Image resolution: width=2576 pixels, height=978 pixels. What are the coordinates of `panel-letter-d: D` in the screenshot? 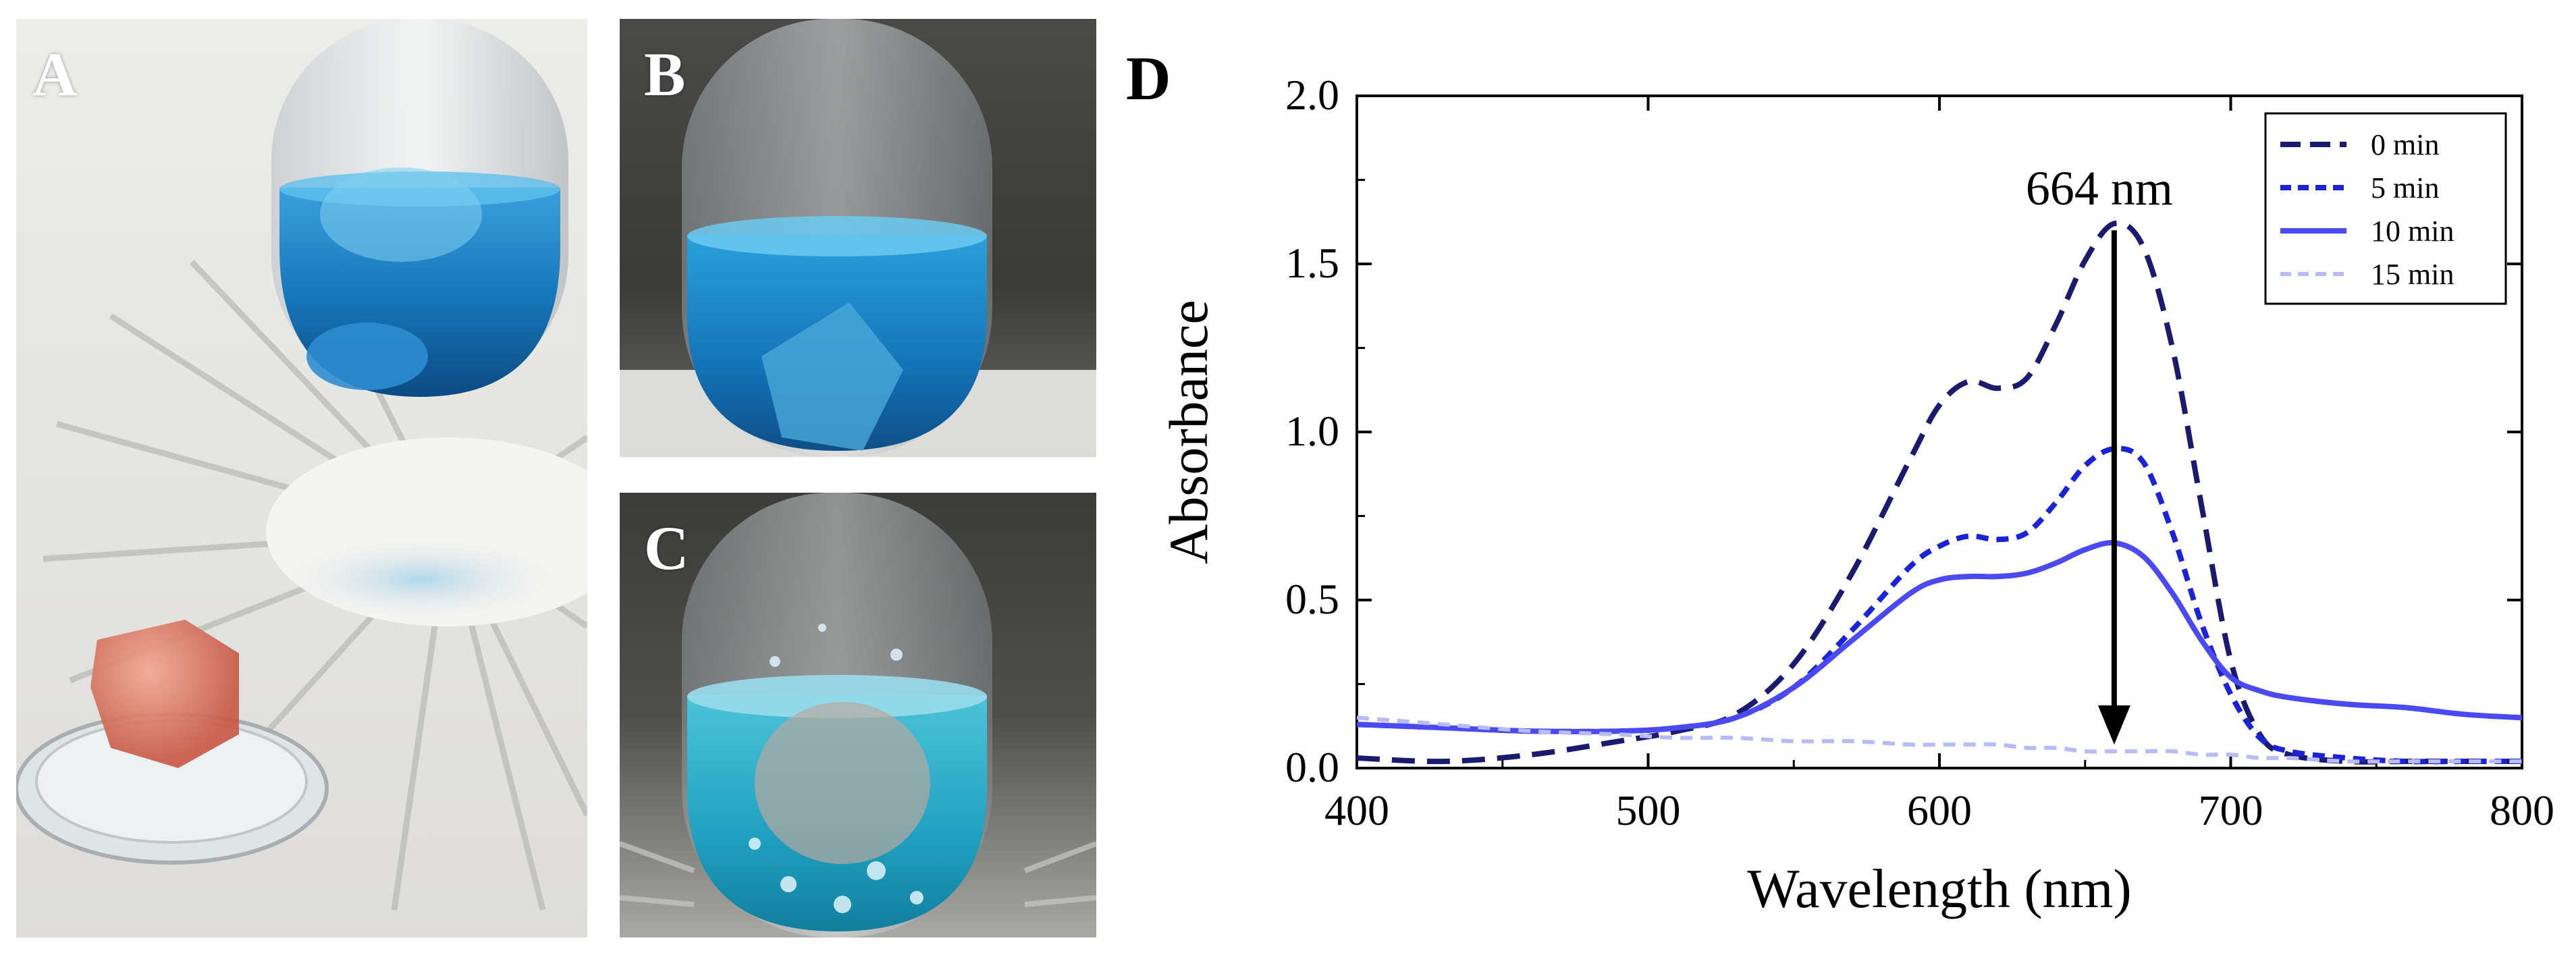 It's located at (1148, 78).